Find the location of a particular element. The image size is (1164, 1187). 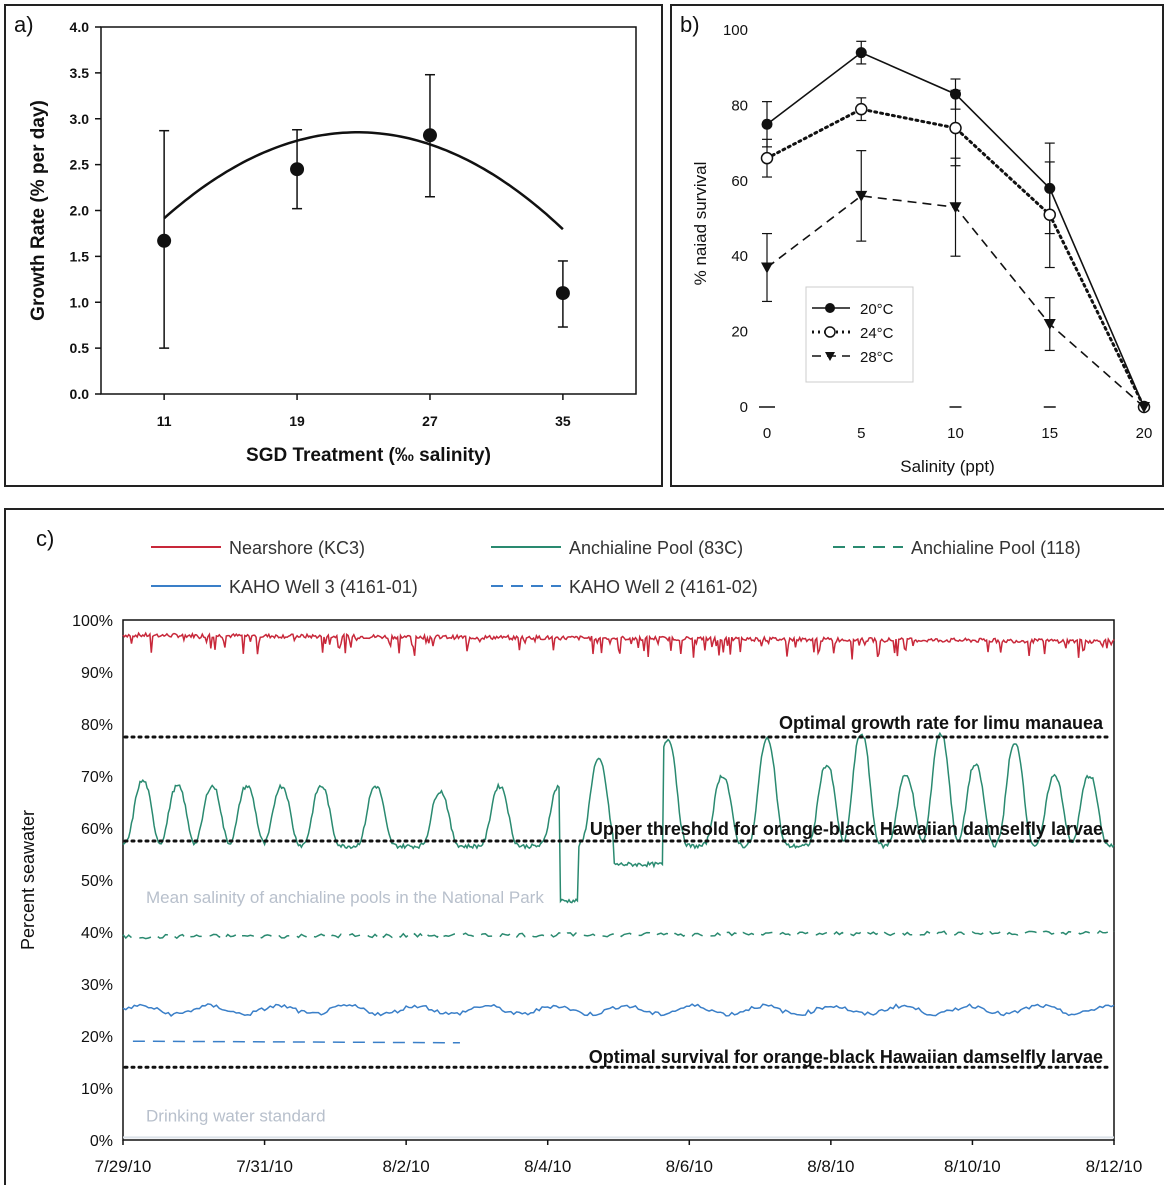

y-tick-label: 3.5 is located at coordinates (80, 73).